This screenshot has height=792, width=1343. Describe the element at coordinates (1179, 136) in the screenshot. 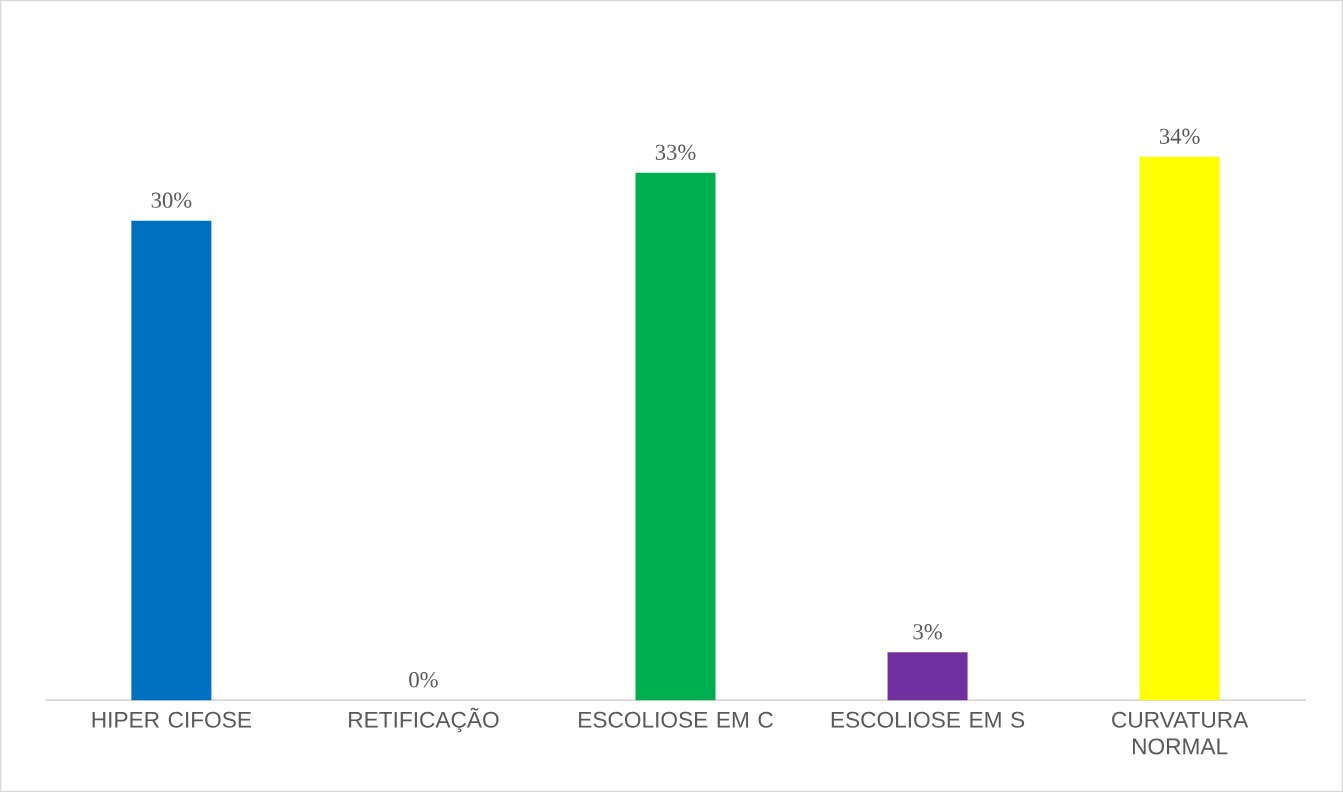

I see `data-label: 34%` at that location.